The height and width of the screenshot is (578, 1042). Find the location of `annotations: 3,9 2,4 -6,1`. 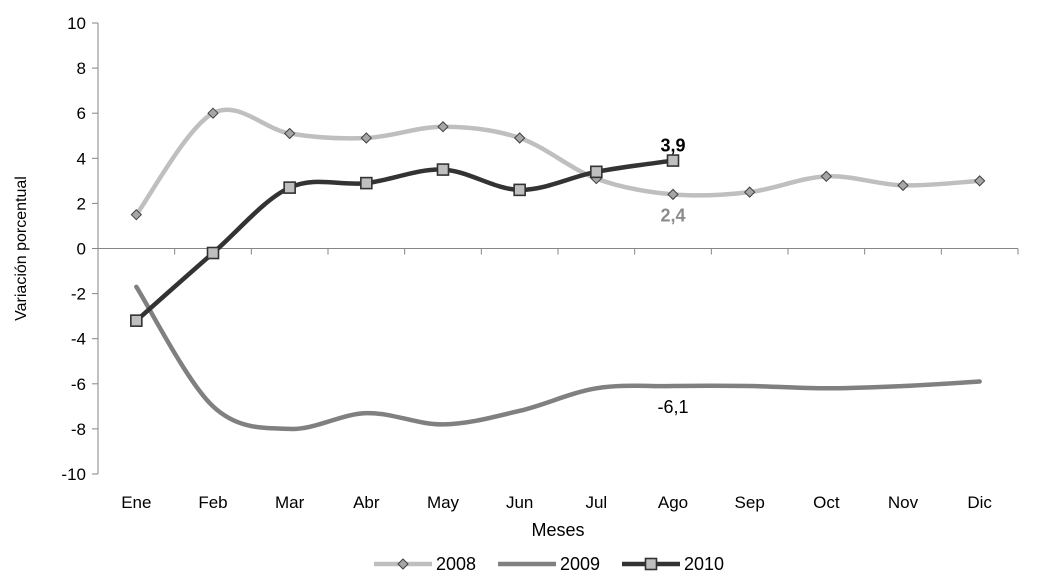

annotations: 3,9 2,4 -6,1 is located at coordinates (672, 277).